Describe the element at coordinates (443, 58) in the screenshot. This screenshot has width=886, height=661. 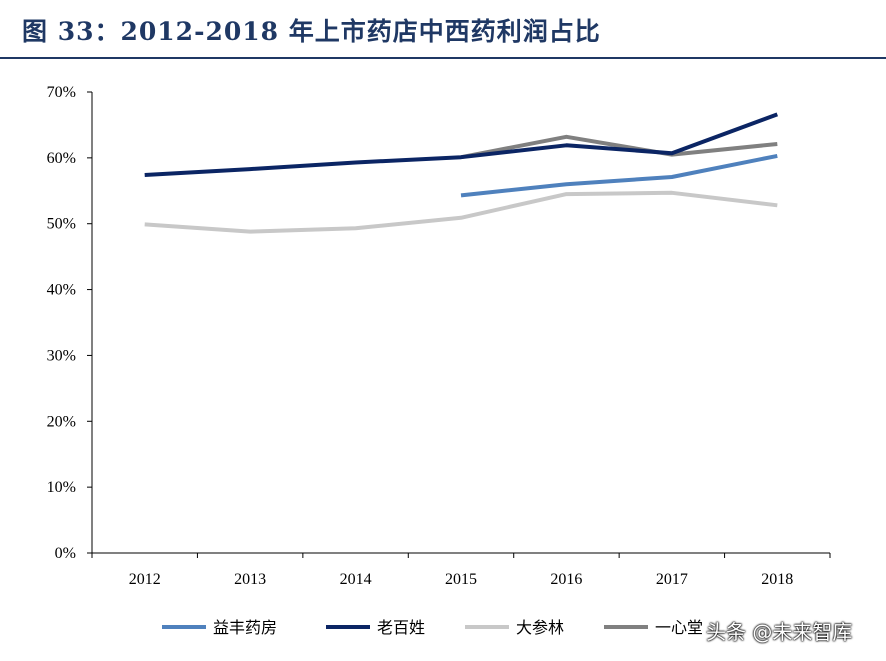
I see `title-divider` at that location.